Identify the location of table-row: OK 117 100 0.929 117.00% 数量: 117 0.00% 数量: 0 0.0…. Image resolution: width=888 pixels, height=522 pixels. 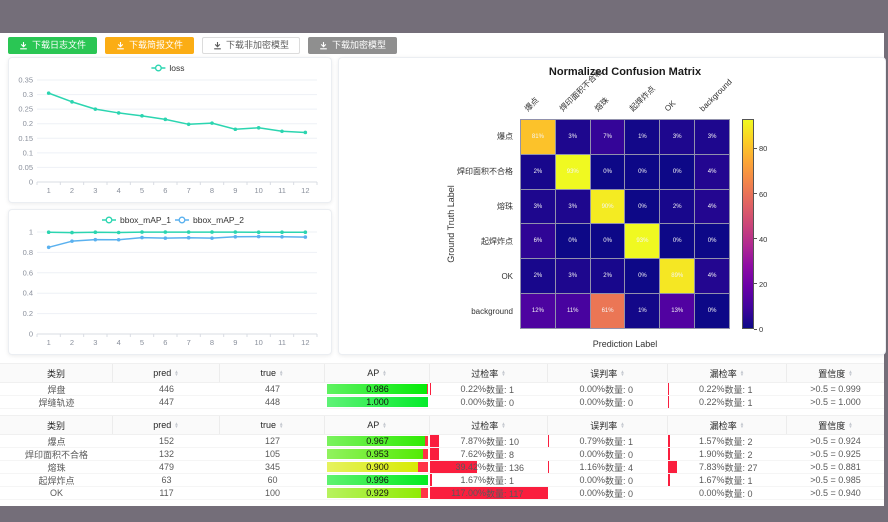
(442, 493).